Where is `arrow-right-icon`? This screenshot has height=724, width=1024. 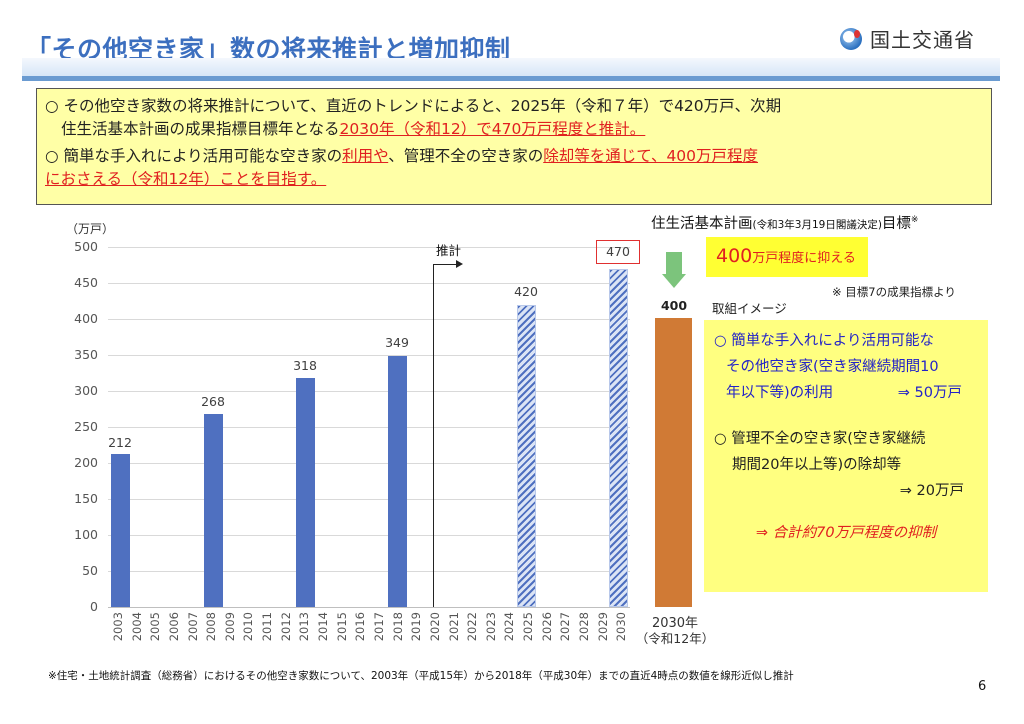 arrow-right-icon is located at coordinates (459, 264).